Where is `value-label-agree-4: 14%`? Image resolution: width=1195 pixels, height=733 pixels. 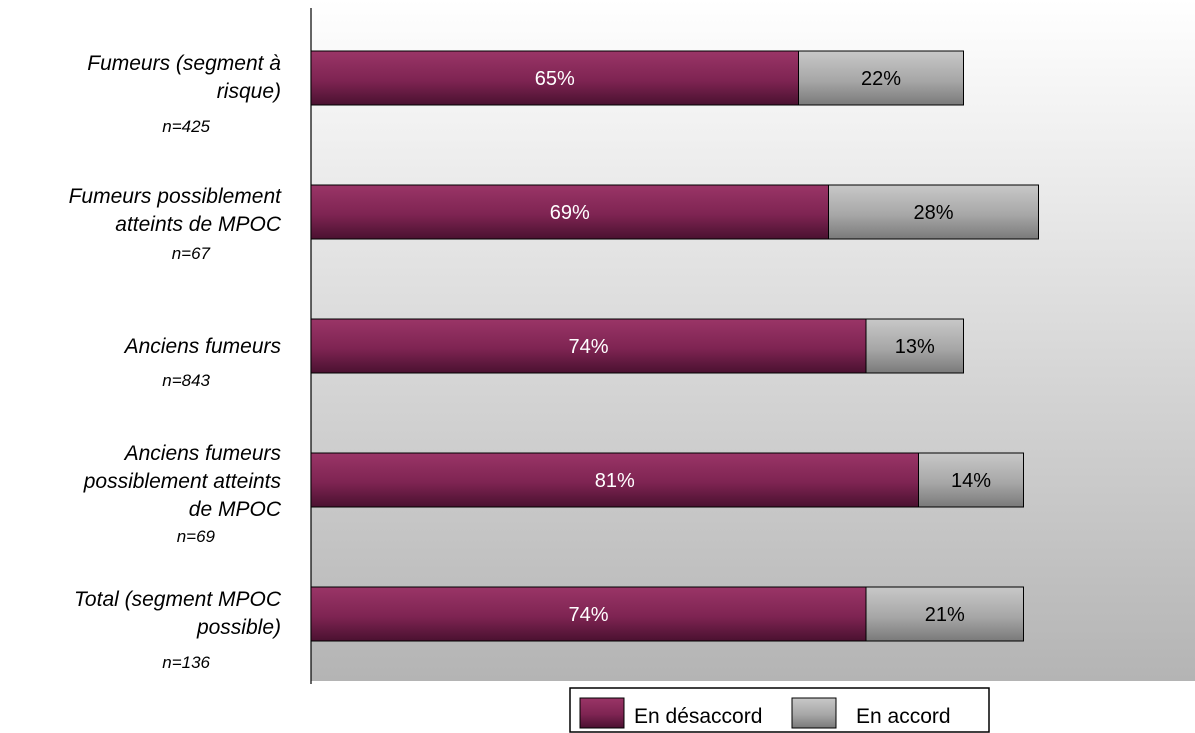 value-label-agree-4: 14% is located at coordinates (971, 481).